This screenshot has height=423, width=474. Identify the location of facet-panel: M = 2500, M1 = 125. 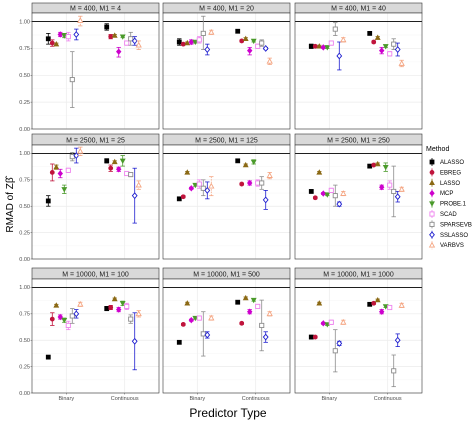
(226, 196).